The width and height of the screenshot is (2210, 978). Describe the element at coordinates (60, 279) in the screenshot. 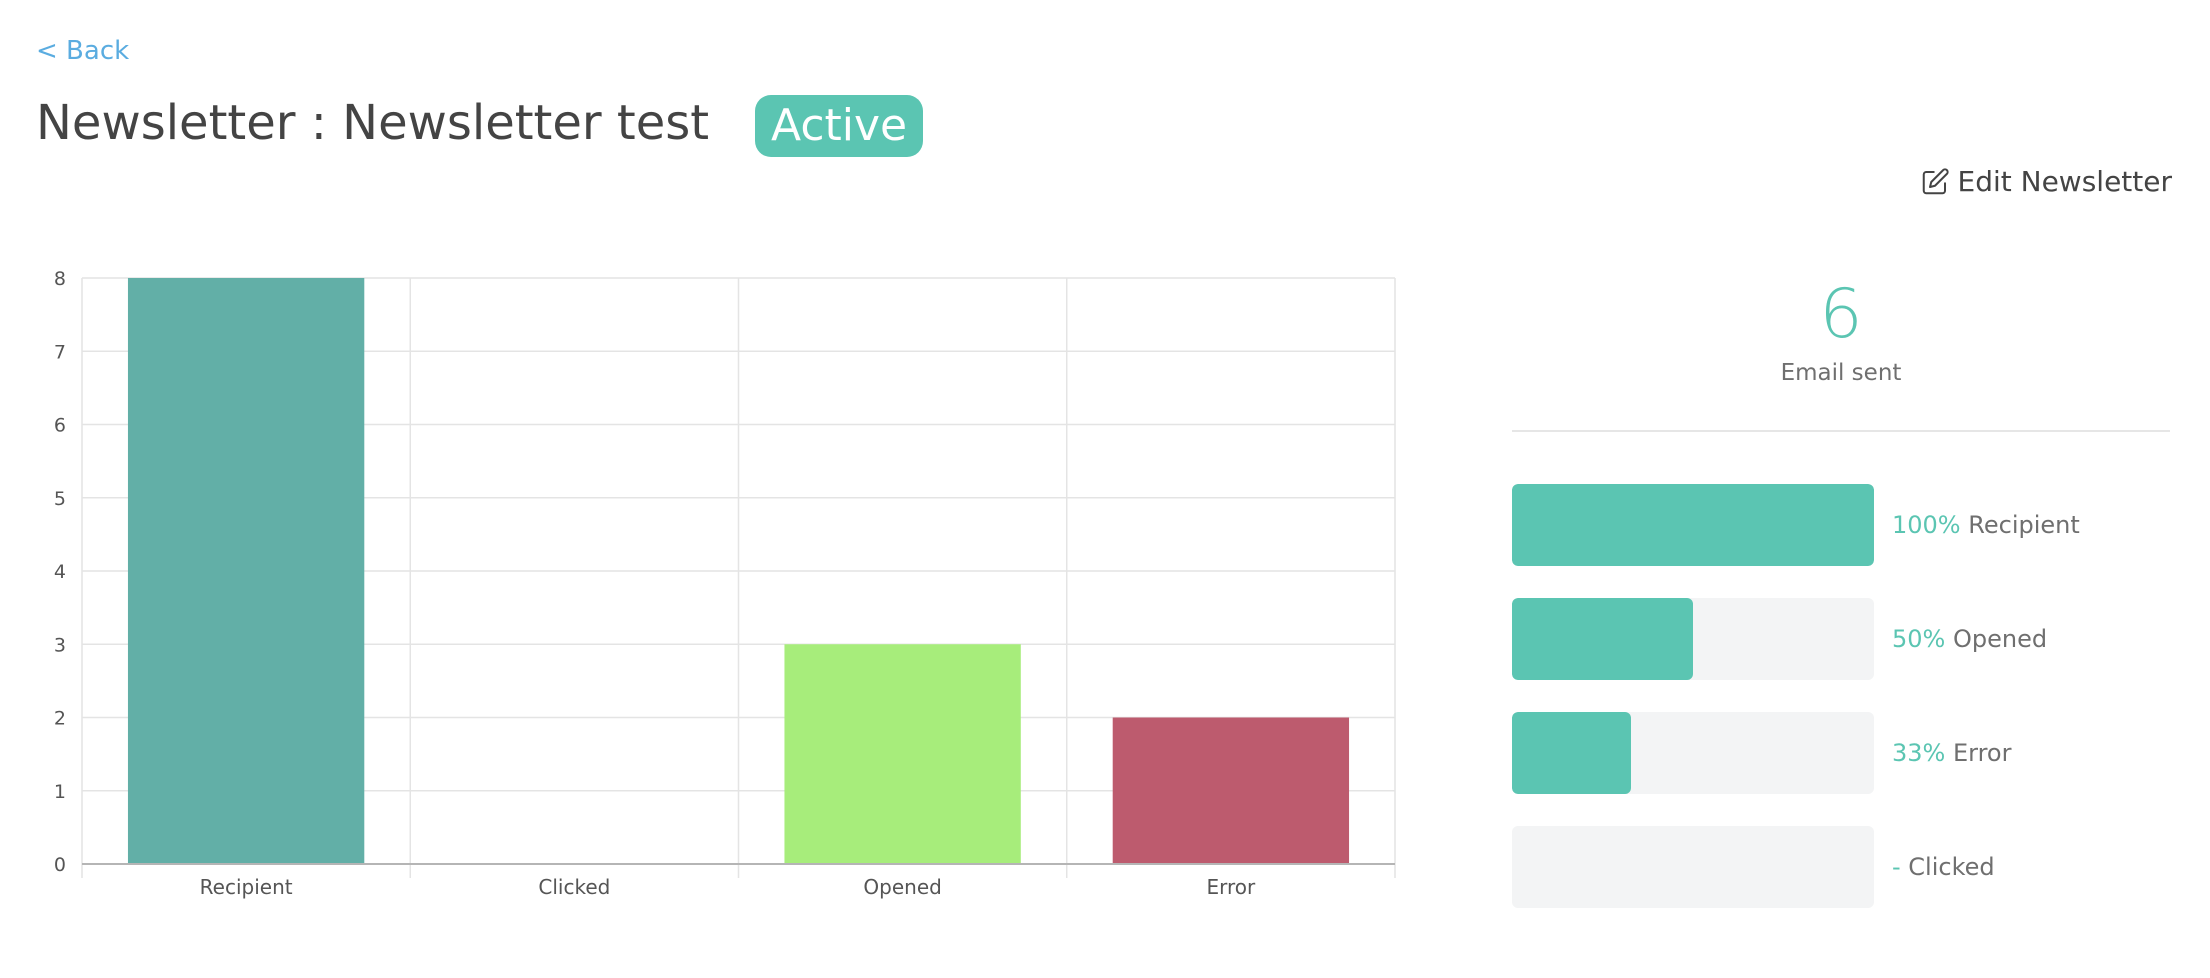

I see `y-tick-label: 8` at that location.